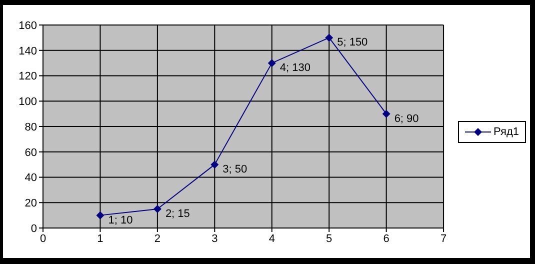 Image resolution: width=535 pixels, height=264 pixels. I want to click on data-label: 2; 15, so click(177, 214).